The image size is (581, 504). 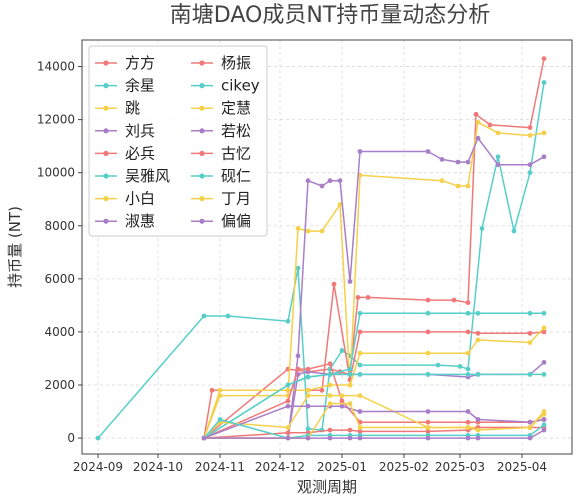 I want to click on legend-label: 跳, so click(x=132, y=108).